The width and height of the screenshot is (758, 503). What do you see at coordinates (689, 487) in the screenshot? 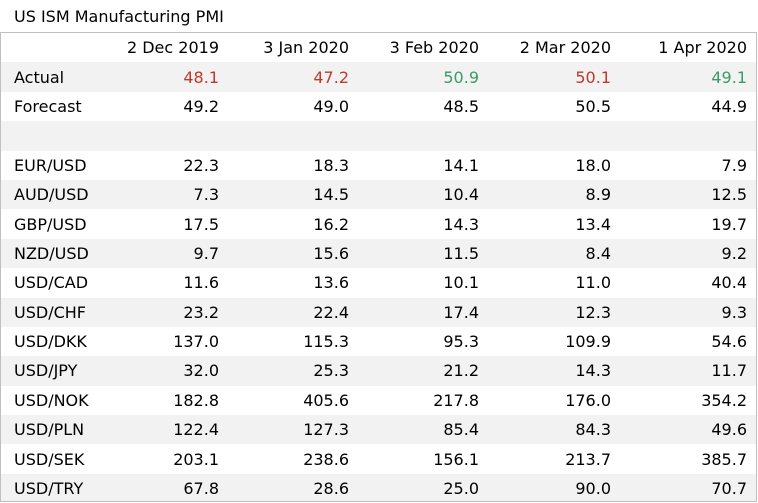
I see `cell-value: 70.7` at bounding box center [689, 487].